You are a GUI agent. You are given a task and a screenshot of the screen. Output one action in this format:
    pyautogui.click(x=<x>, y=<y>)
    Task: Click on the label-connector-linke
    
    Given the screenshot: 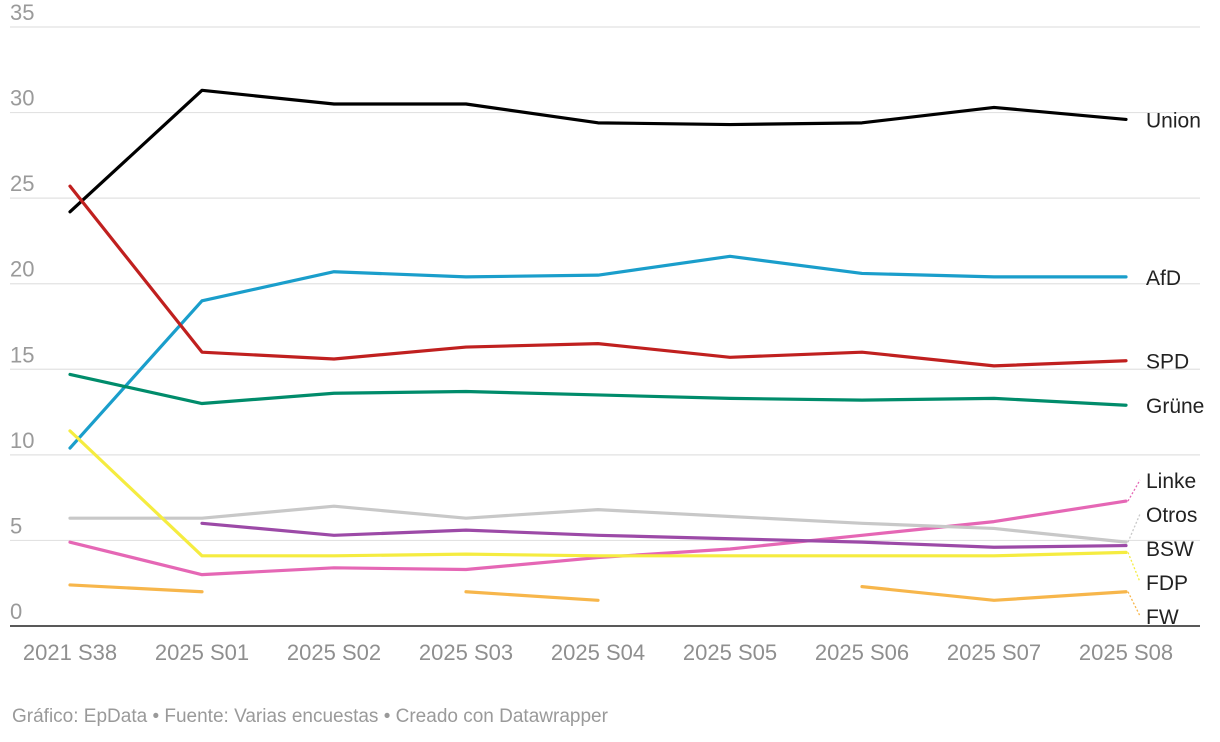 What is the action you would take?
    pyautogui.click(x=1134, y=490)
    